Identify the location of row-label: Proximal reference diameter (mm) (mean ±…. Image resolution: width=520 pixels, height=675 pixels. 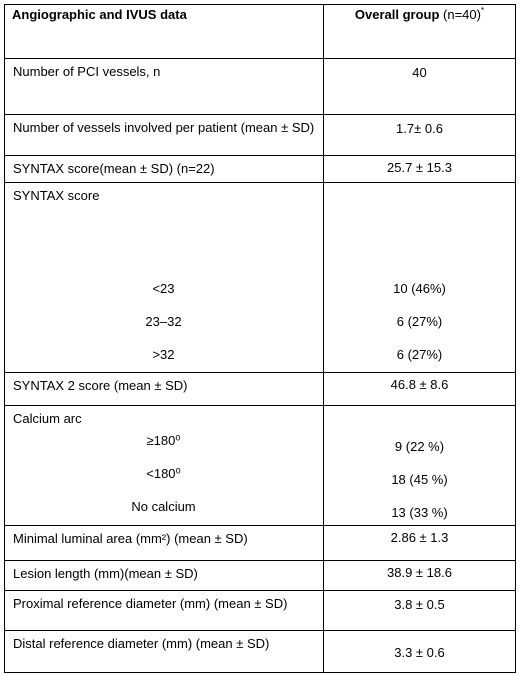
(150, 603).